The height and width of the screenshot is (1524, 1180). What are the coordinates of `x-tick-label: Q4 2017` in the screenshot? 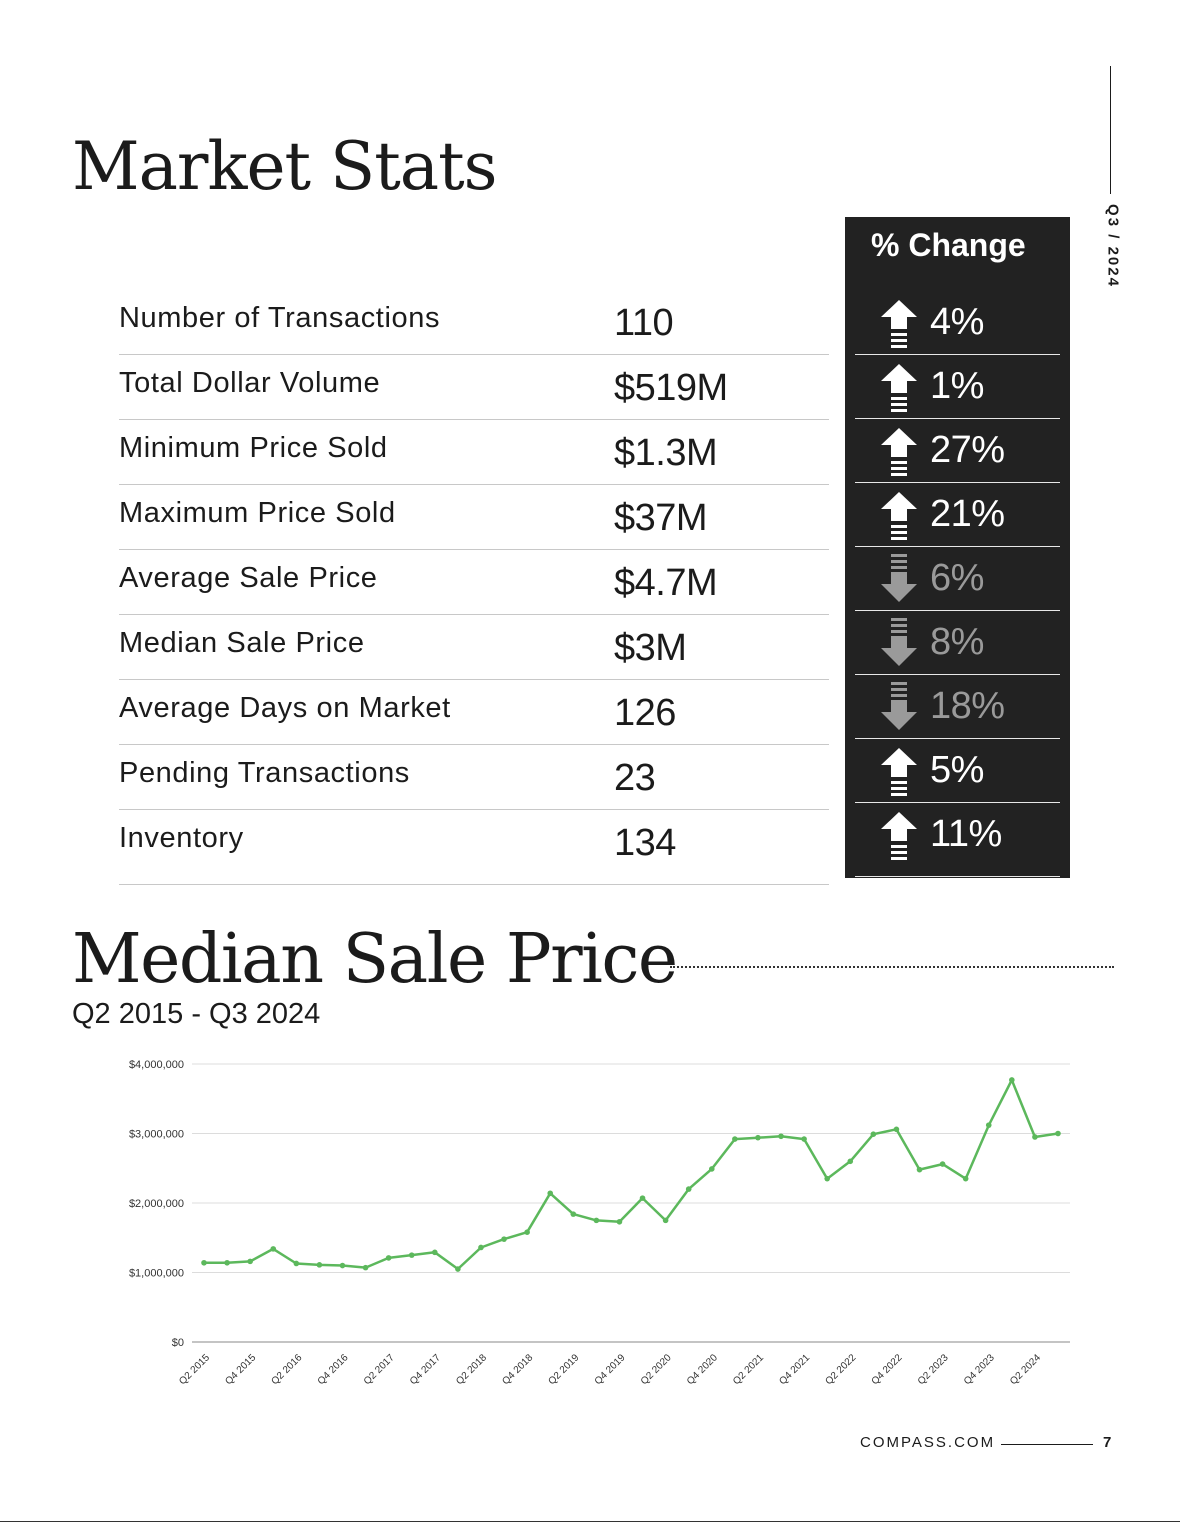 It's located at (425, 1369).